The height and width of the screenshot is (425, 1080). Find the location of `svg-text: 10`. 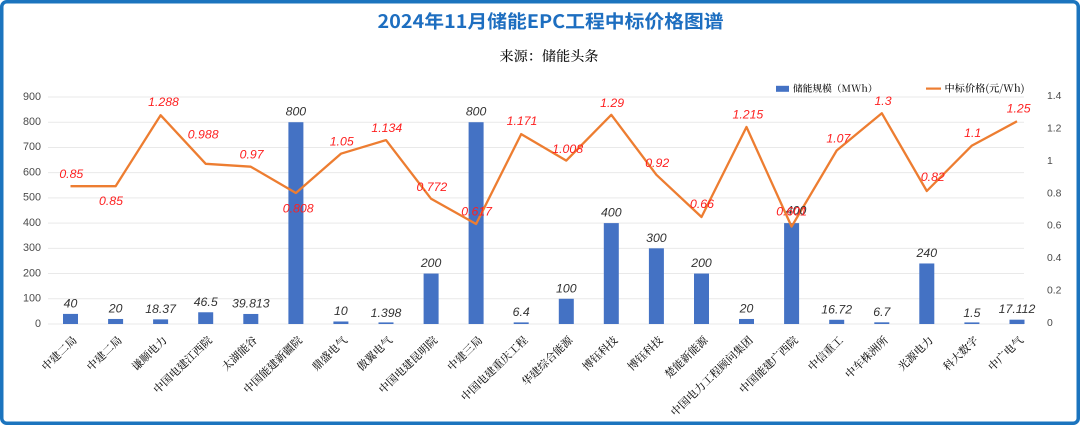

svg-text: 10 is located at coordinates (341, 311).